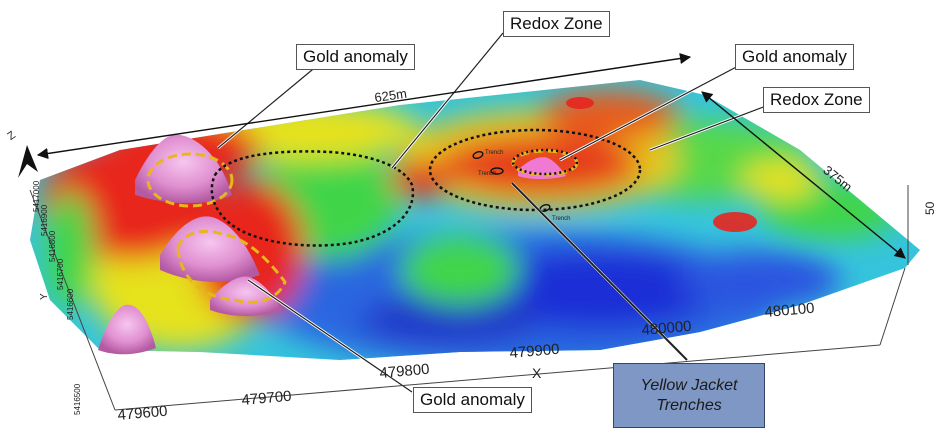 This screenshot has width=947, height=433. What do you see at coordinates (930, 208) in the screenshot?
I see `z-tick-label: 50` at bounding box center [930, 208].